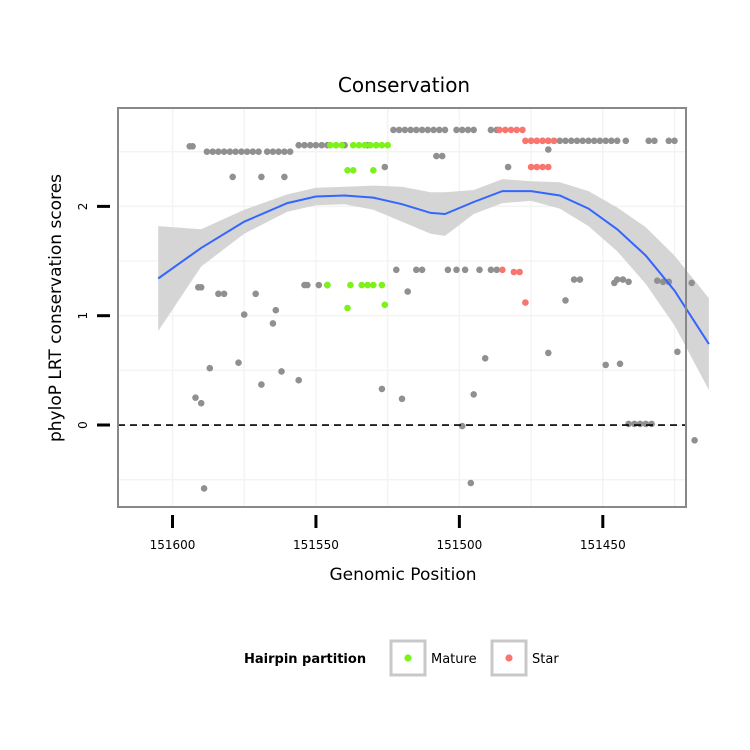 This screenshot has width=750, height=750. I want to click on legend: Hairpin partition Mature Star, so click(401, 658).